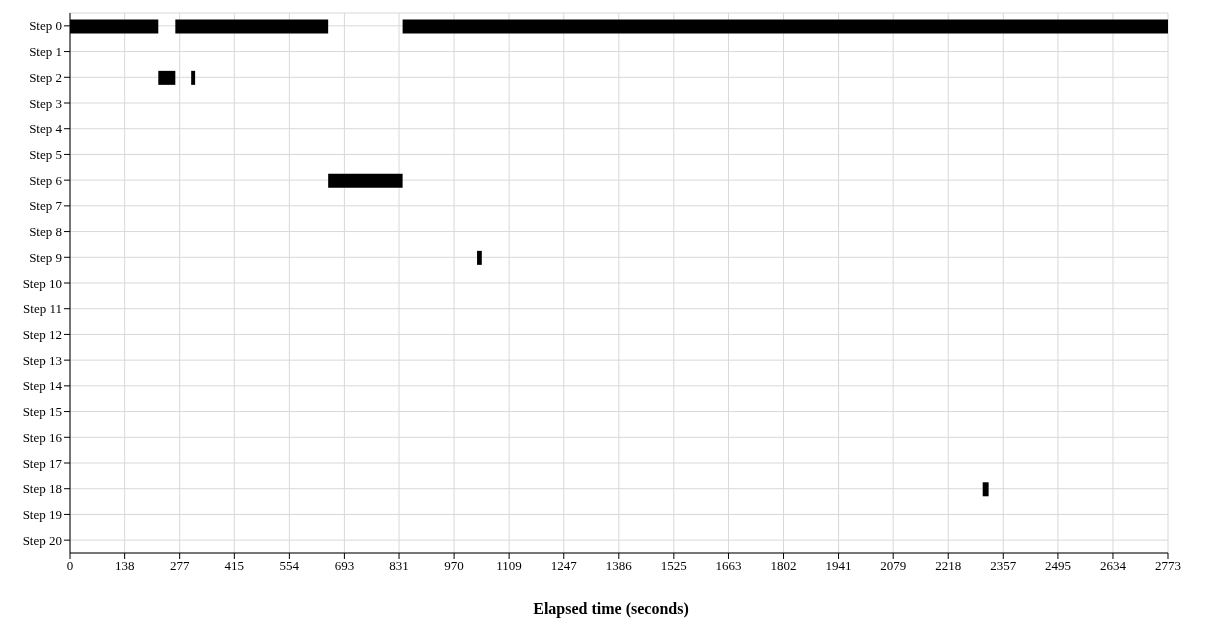 The height and width of the screenshot is (643, 1205). I want to click on y-tick-label: Step 19, so click(42, 515).